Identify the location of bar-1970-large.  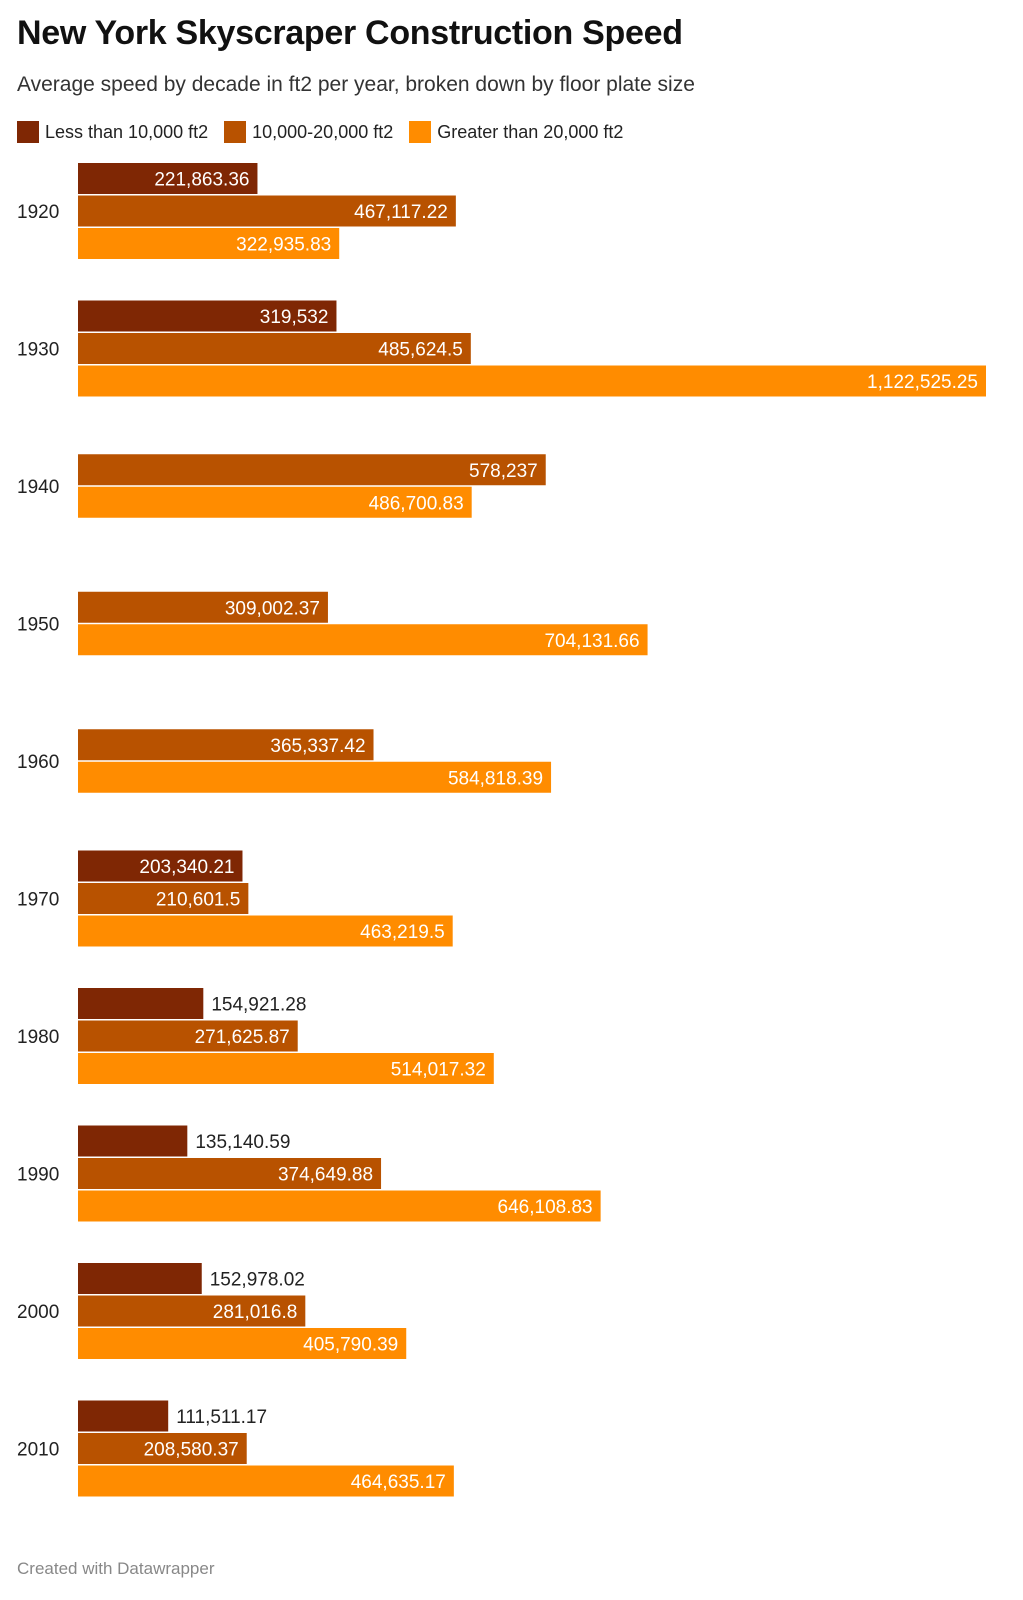
(265, 931).